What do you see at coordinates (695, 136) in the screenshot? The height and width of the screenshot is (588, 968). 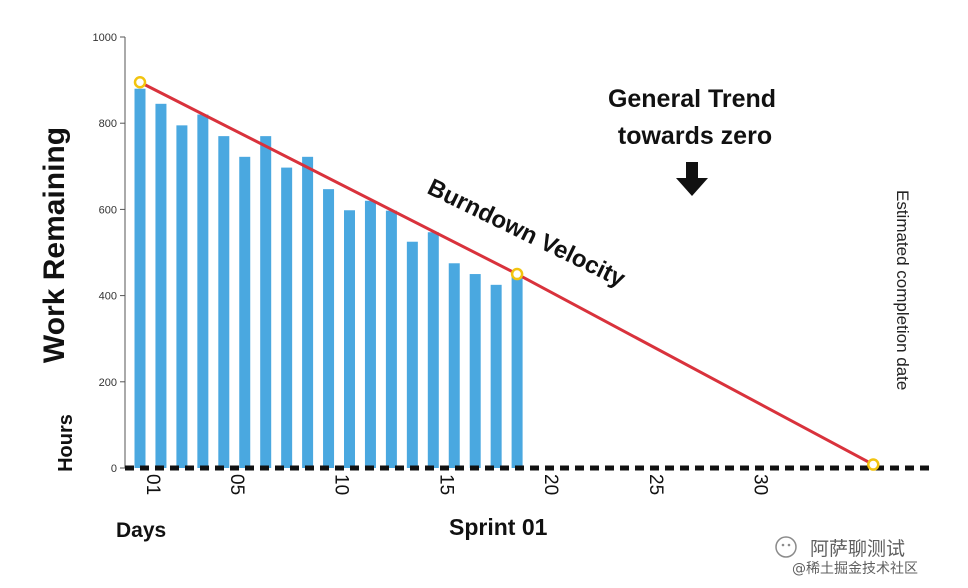 I see `general-trend-label-line2: towards zero` at bounding box center [695, 136].